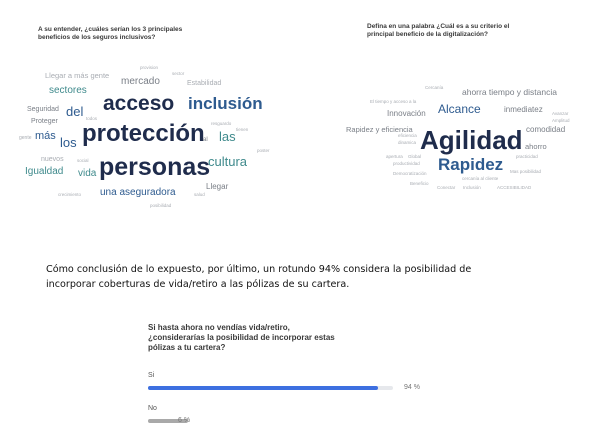 Image resolution: width=597 pixels, height=440 pixels. What do you see at coordinates (77, 75) in the screenshot?
I see `word-cloud-word: Llegar a más gente` at bounding box center [77, 75].